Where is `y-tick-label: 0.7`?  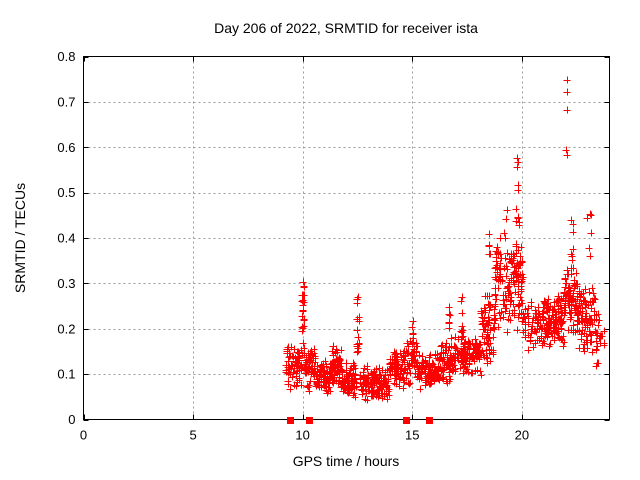 y-tick-label: 0.7 is located at coordinates (66, 101).